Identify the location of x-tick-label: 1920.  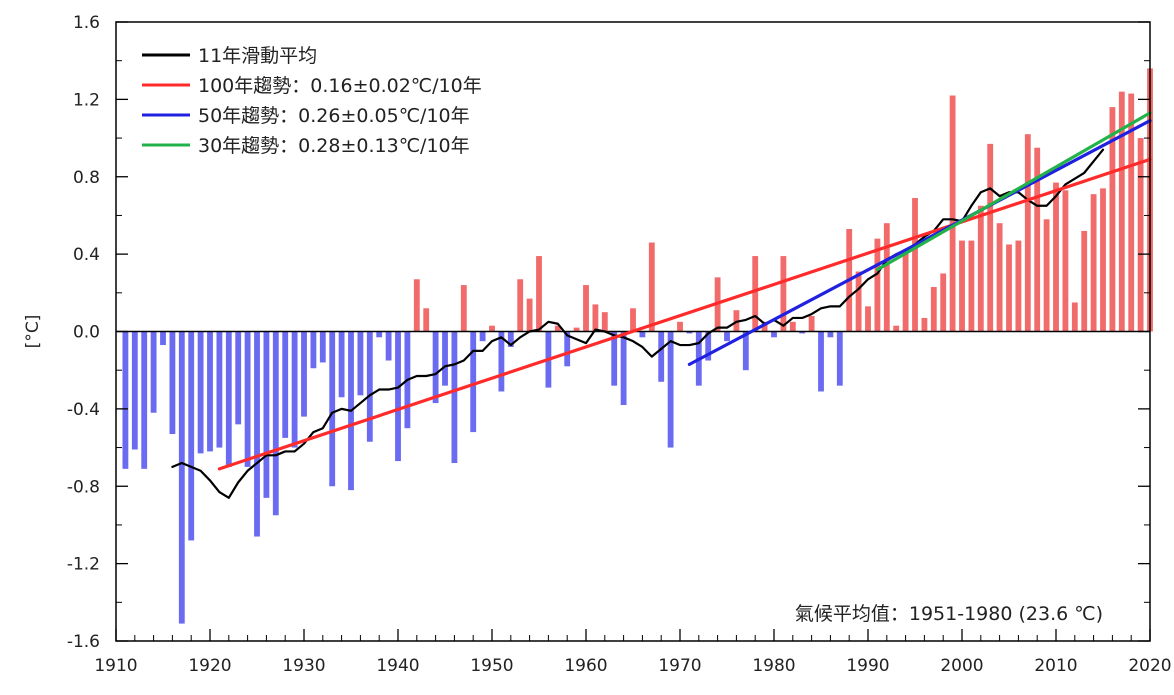
(209, 666).